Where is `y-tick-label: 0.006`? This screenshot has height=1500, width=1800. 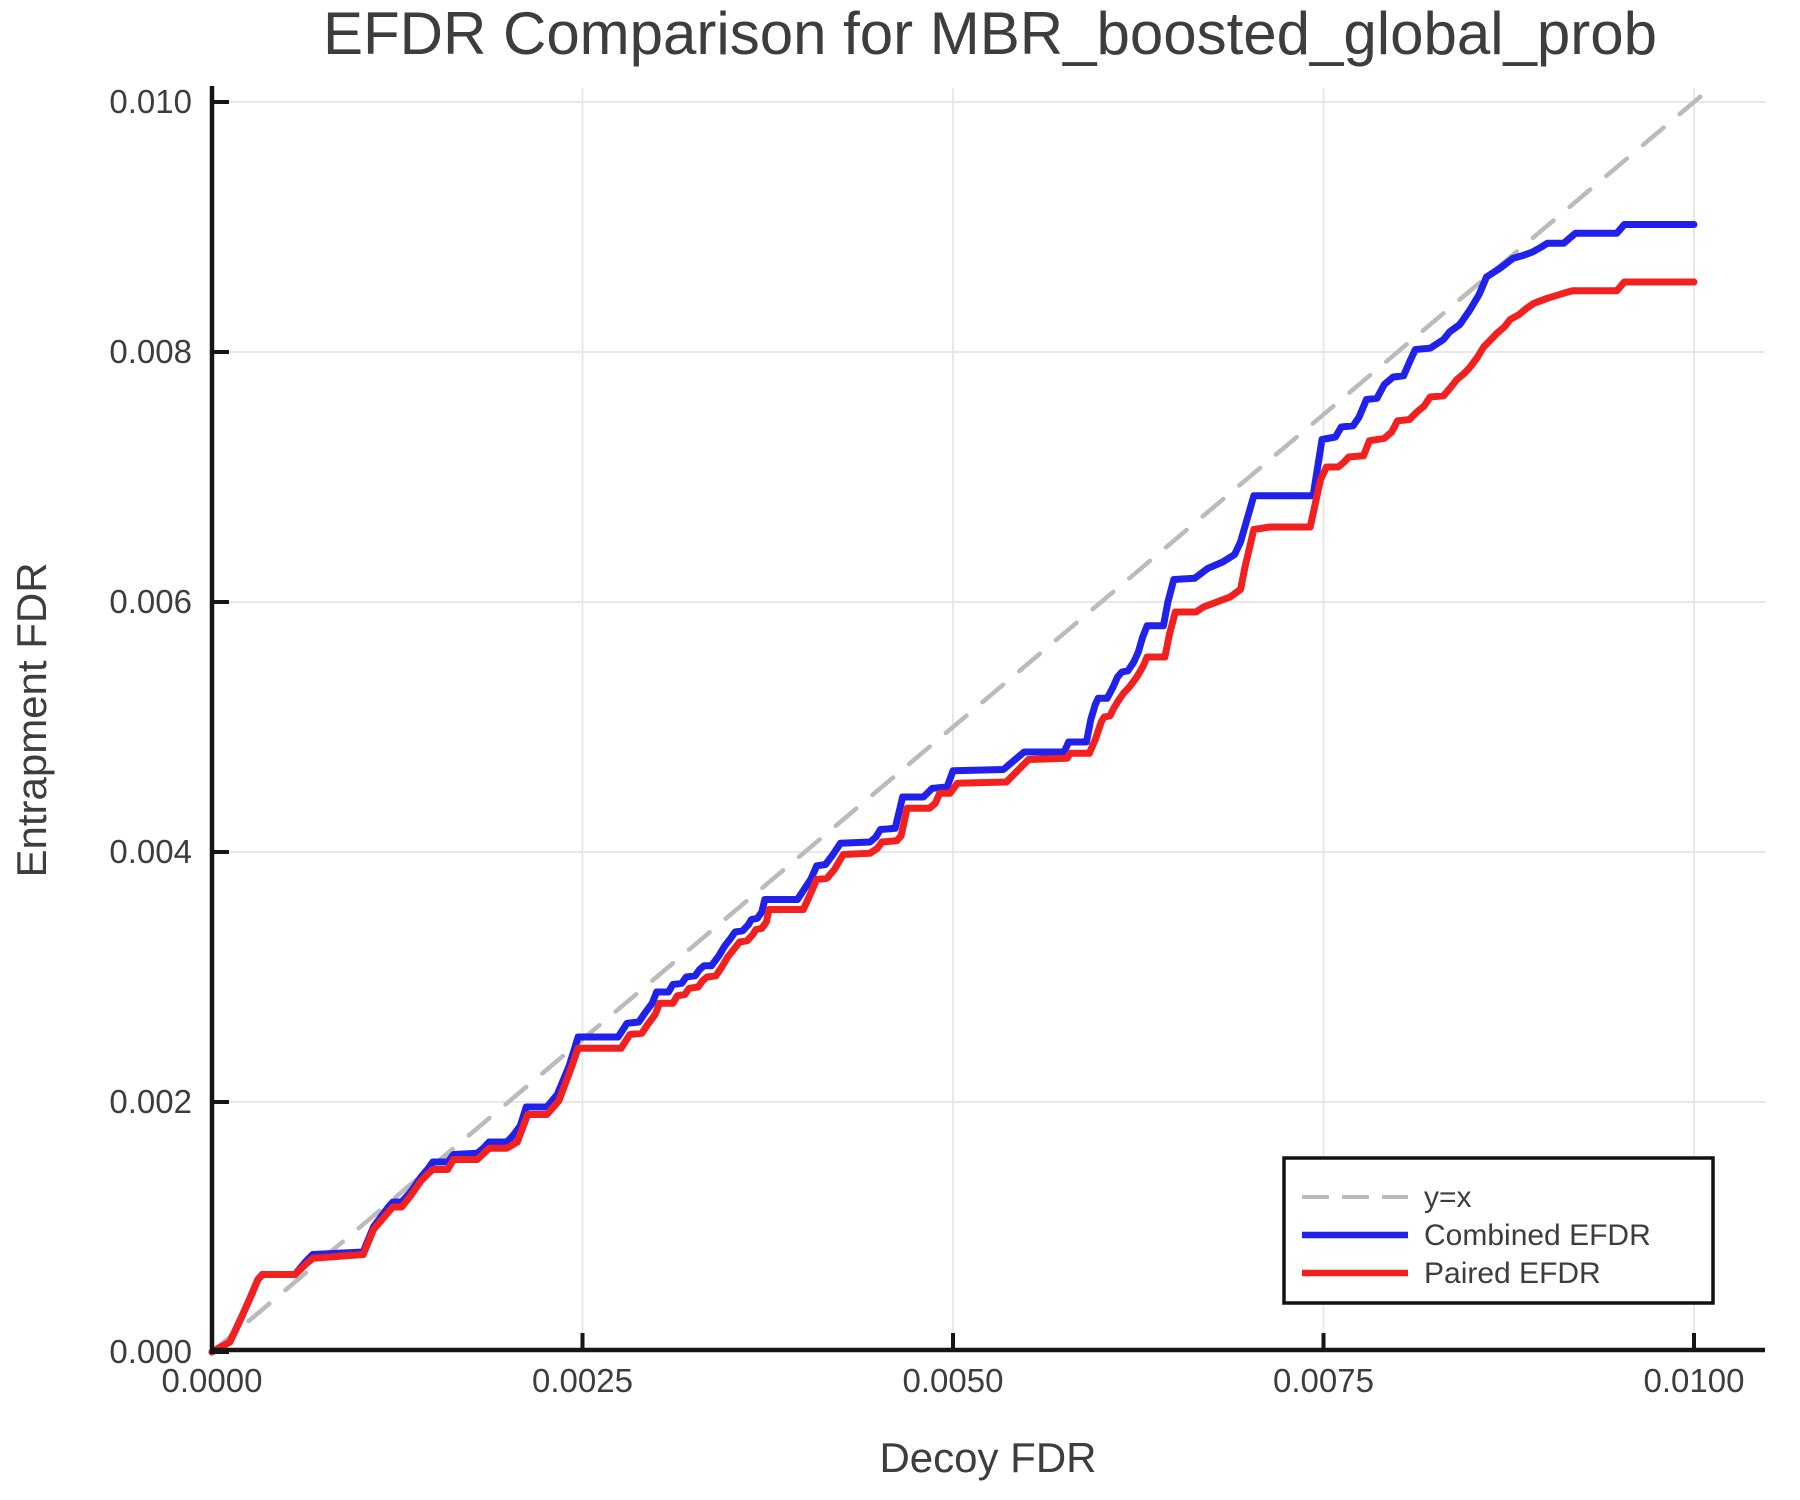 y-tick-label: 0.006 is located at coordinates (150, 601).